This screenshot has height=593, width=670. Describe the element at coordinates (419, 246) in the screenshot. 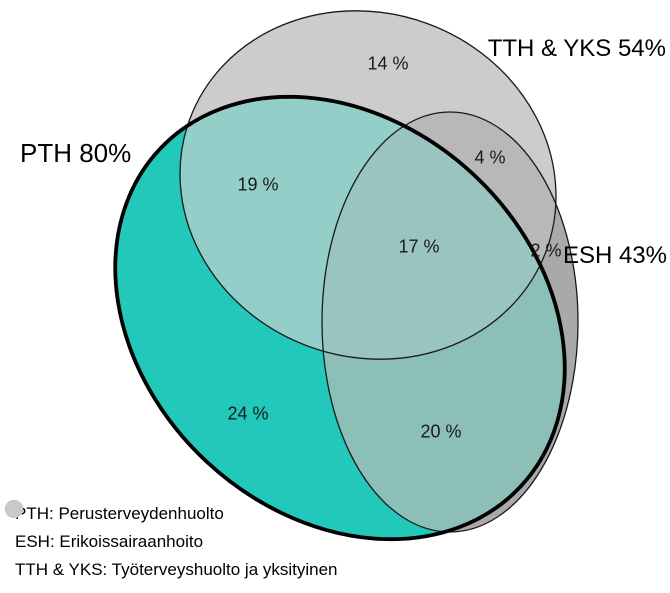

I see `region-label-center: 17 %` at that location.